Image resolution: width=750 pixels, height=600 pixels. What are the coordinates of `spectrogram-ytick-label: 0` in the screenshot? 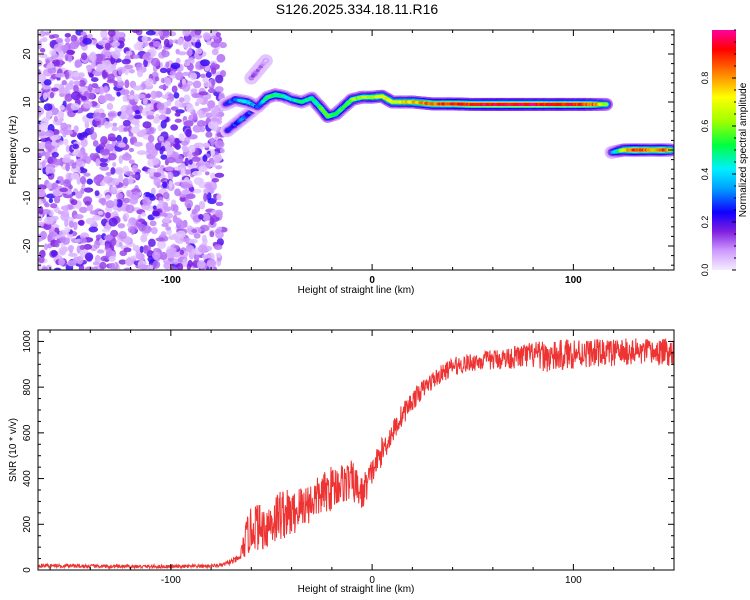 It's located at (27, 150).